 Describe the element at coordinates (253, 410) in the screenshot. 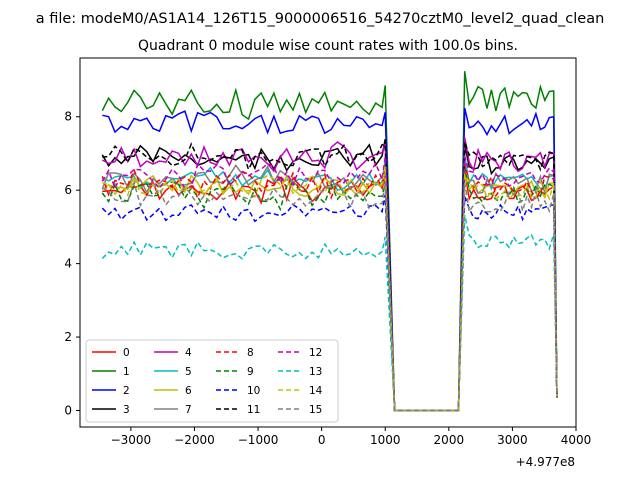

I see `legend-label-11: 11` at that location.